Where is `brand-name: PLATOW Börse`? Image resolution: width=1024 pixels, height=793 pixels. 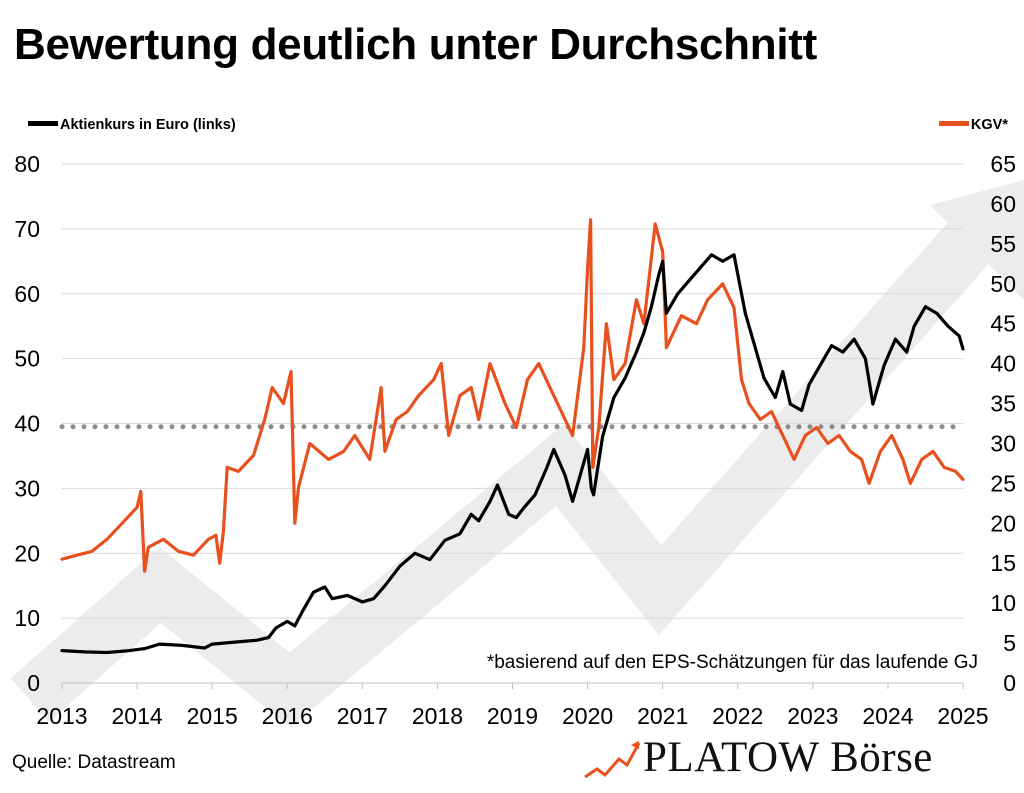 brand-name: PLATOW Börse is located at coordinates (788, 757).